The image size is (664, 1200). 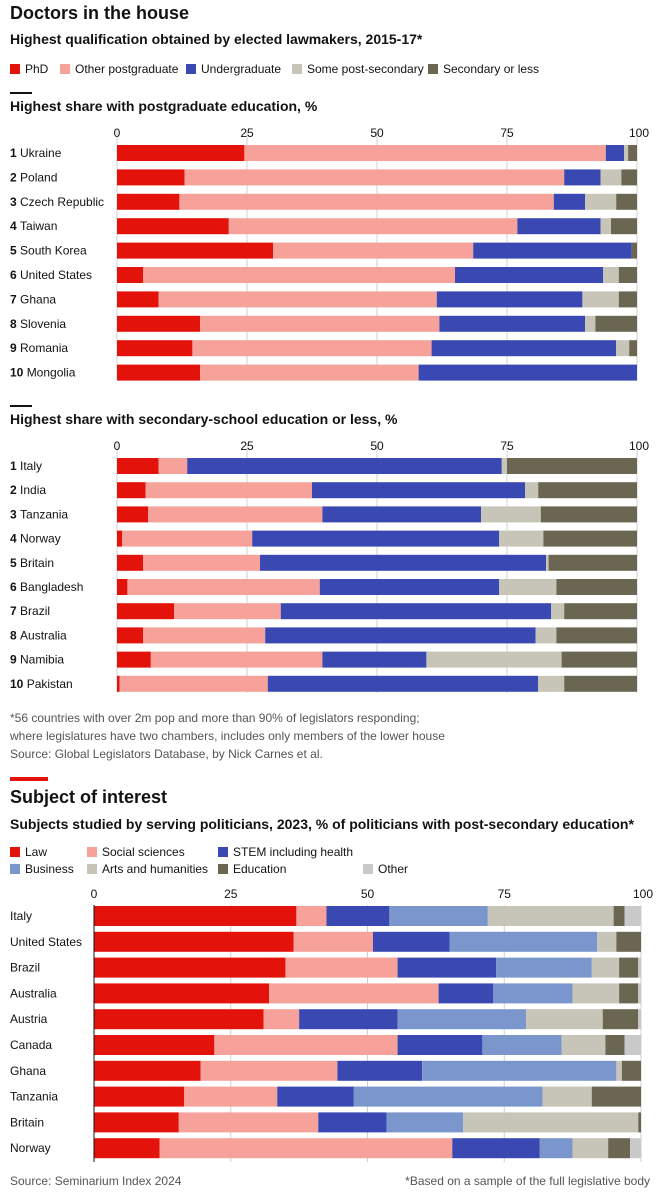 What do you see at coordinates (127, 69) in the screenshot?
I see `legend-label: Other postgraduate` at bounding box center [127, 69].